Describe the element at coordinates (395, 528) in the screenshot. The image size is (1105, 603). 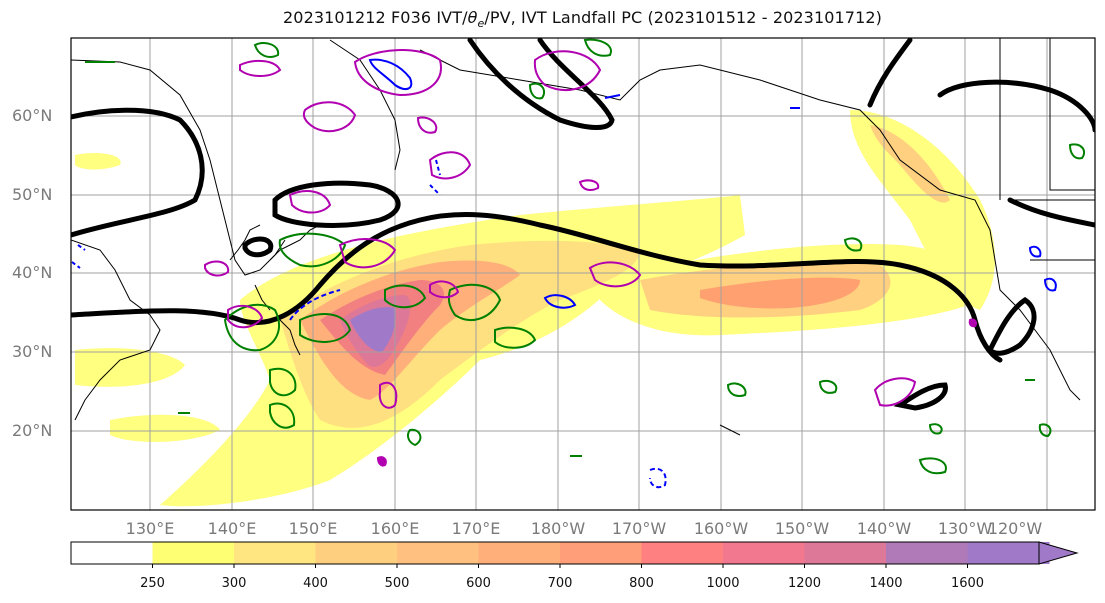
I see `lon-label-160e: 160°E` at that location.